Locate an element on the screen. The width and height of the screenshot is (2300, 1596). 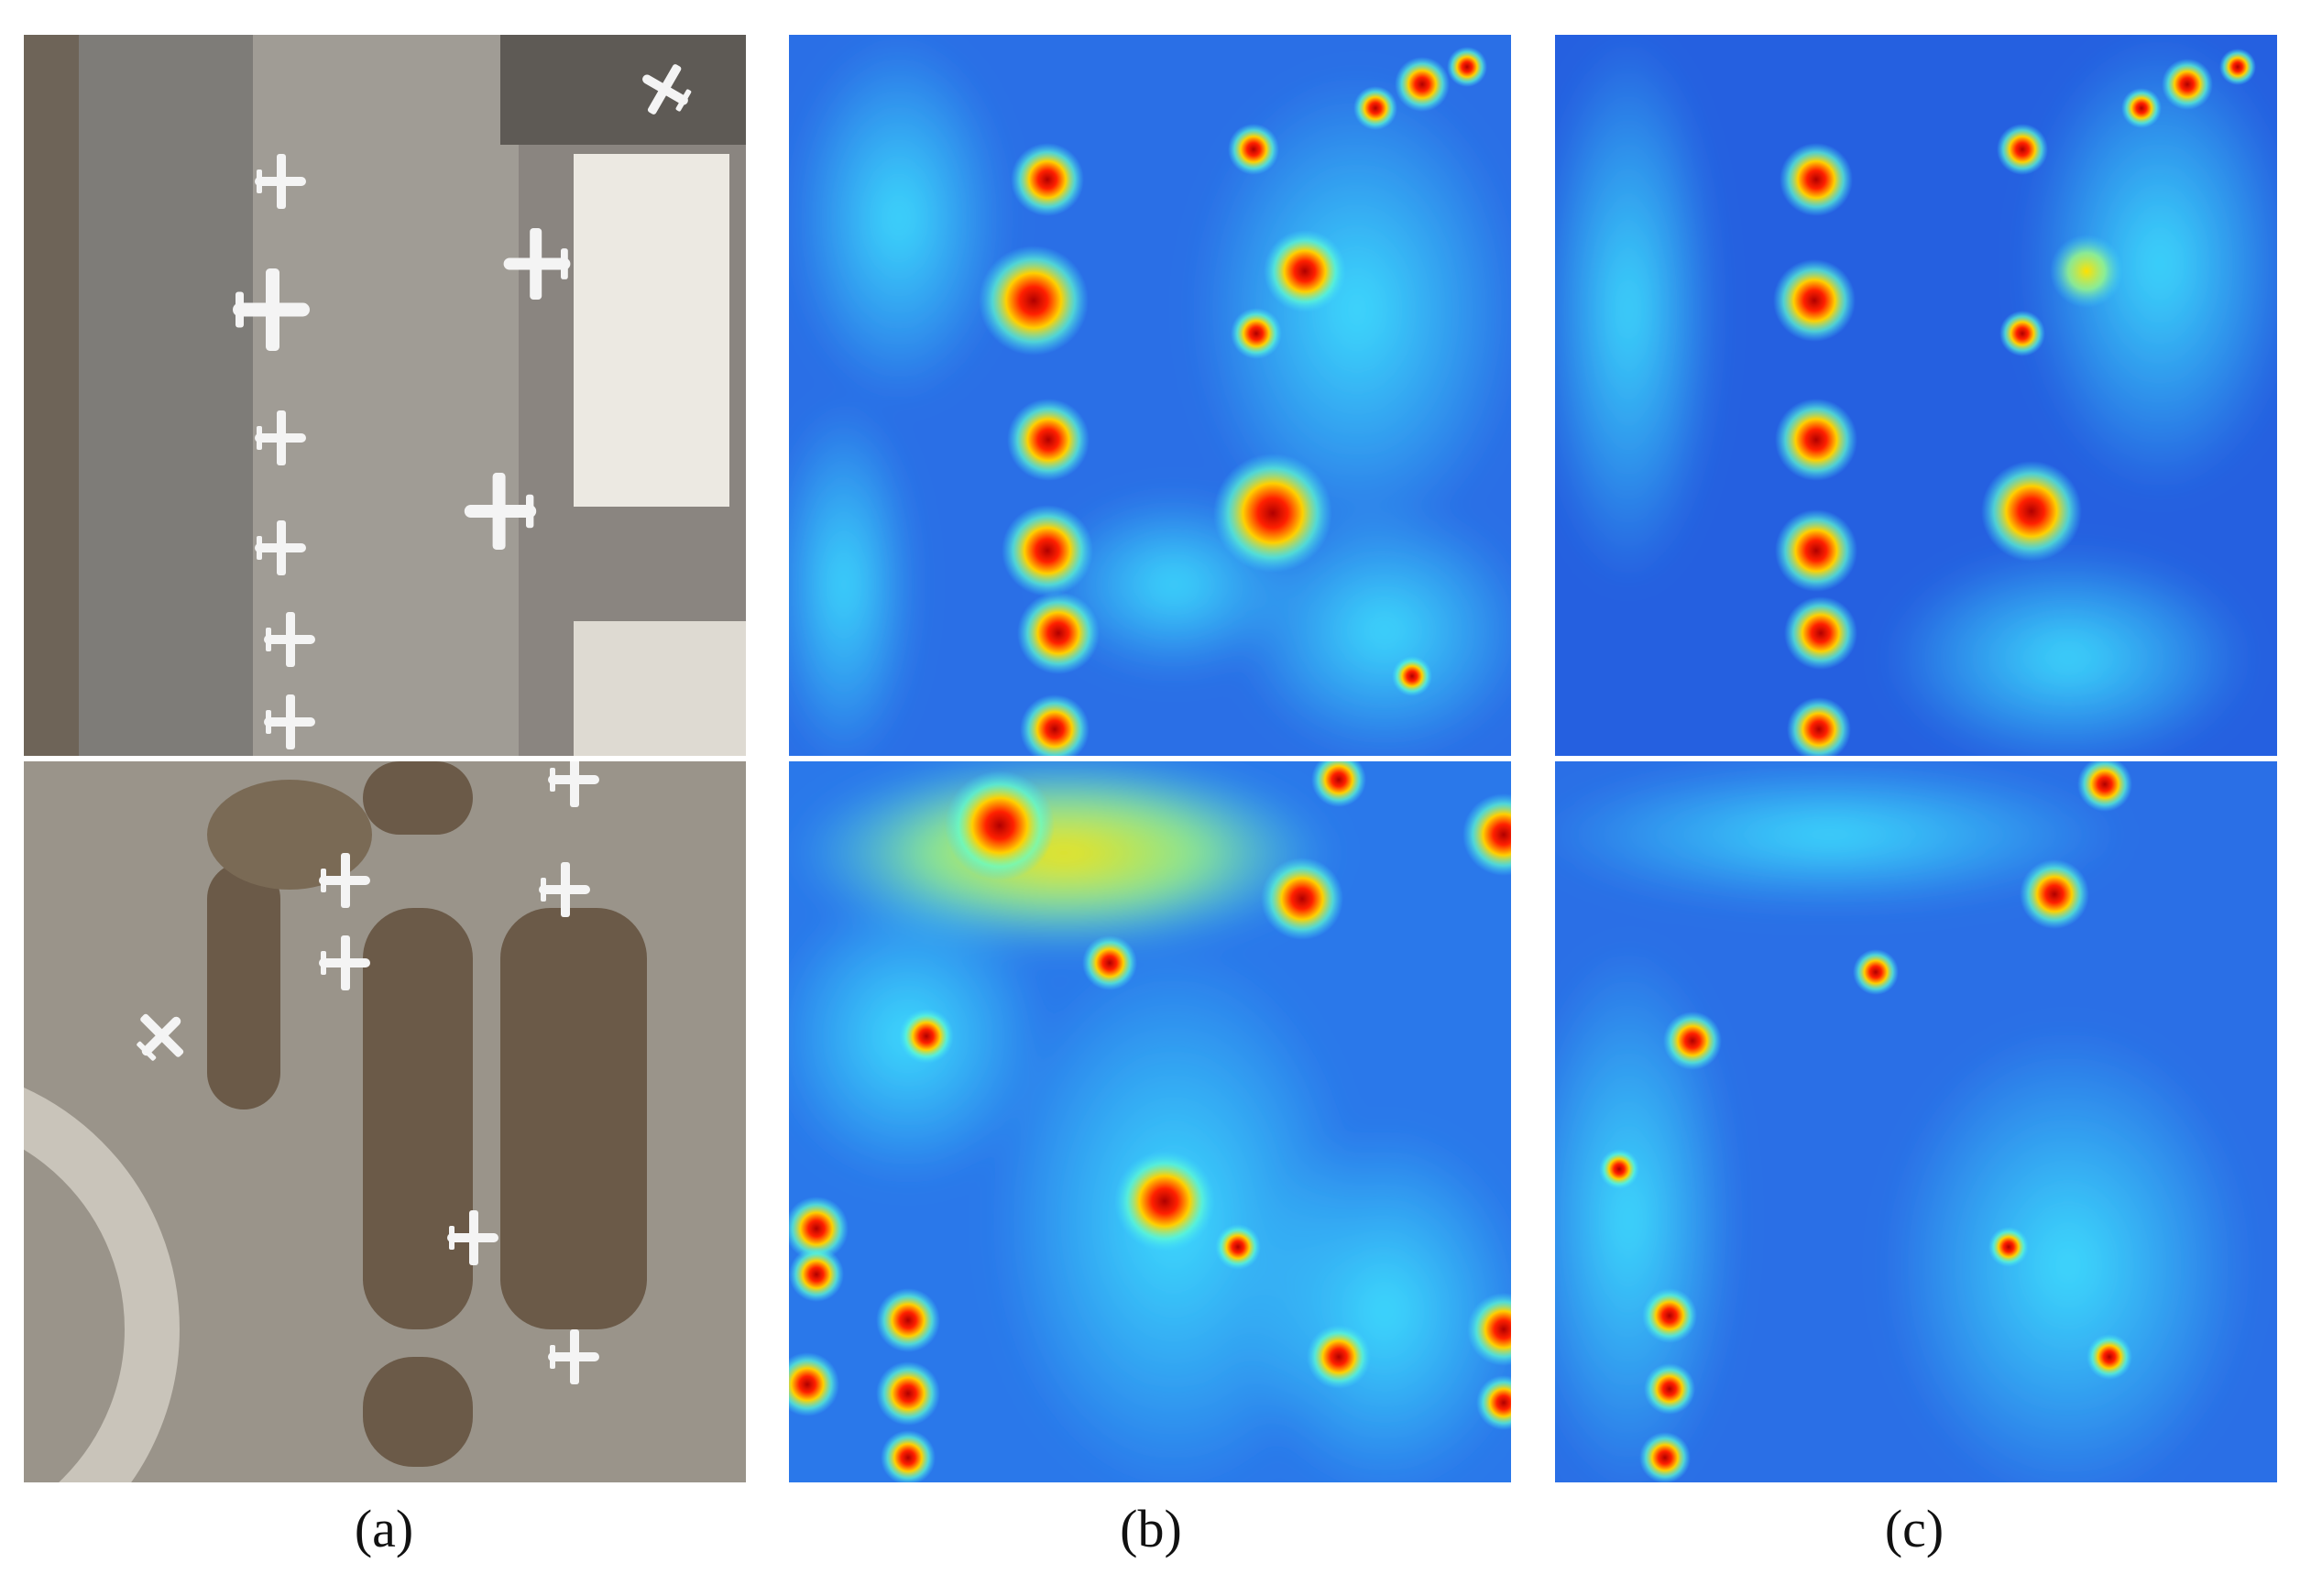
heatmap-b-bottom is located at coordinates (1150, 1121).